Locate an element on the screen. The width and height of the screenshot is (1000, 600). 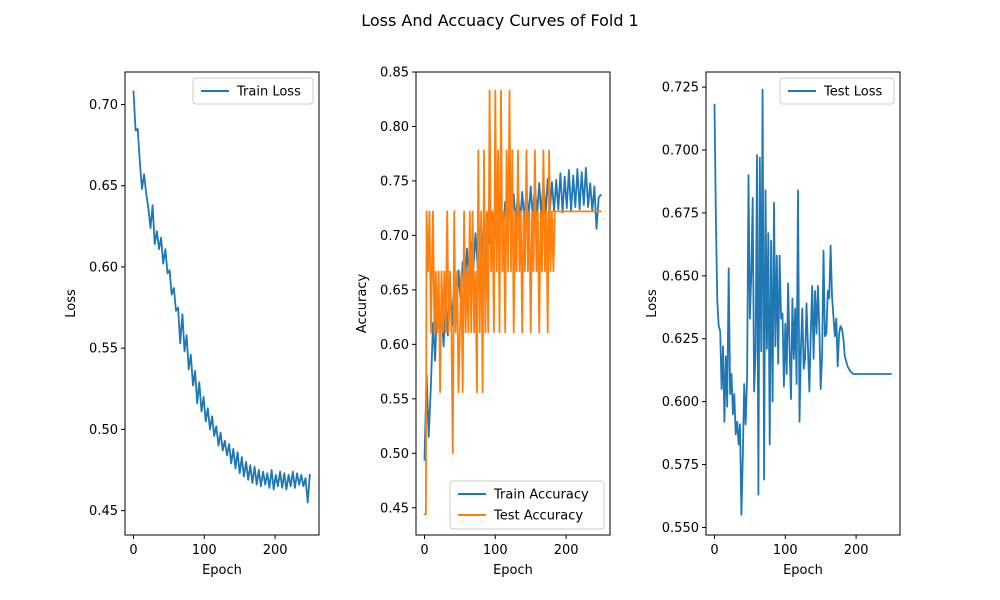
y-tick-label: 0.75 is located at coordinates (394, 181).